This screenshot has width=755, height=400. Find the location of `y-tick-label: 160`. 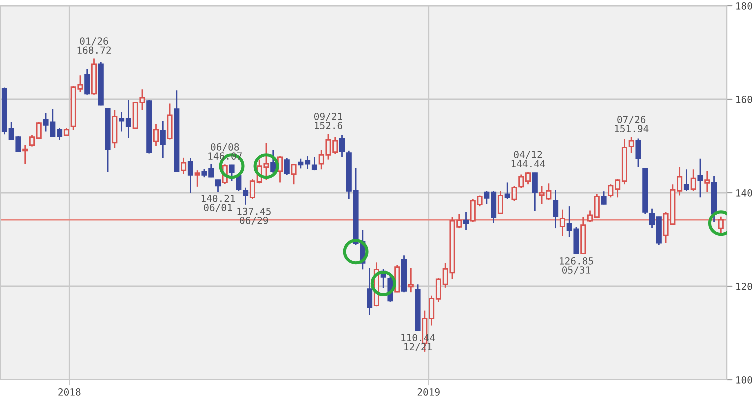

y-tick-label: 160 is located at coordinates (744, 100).